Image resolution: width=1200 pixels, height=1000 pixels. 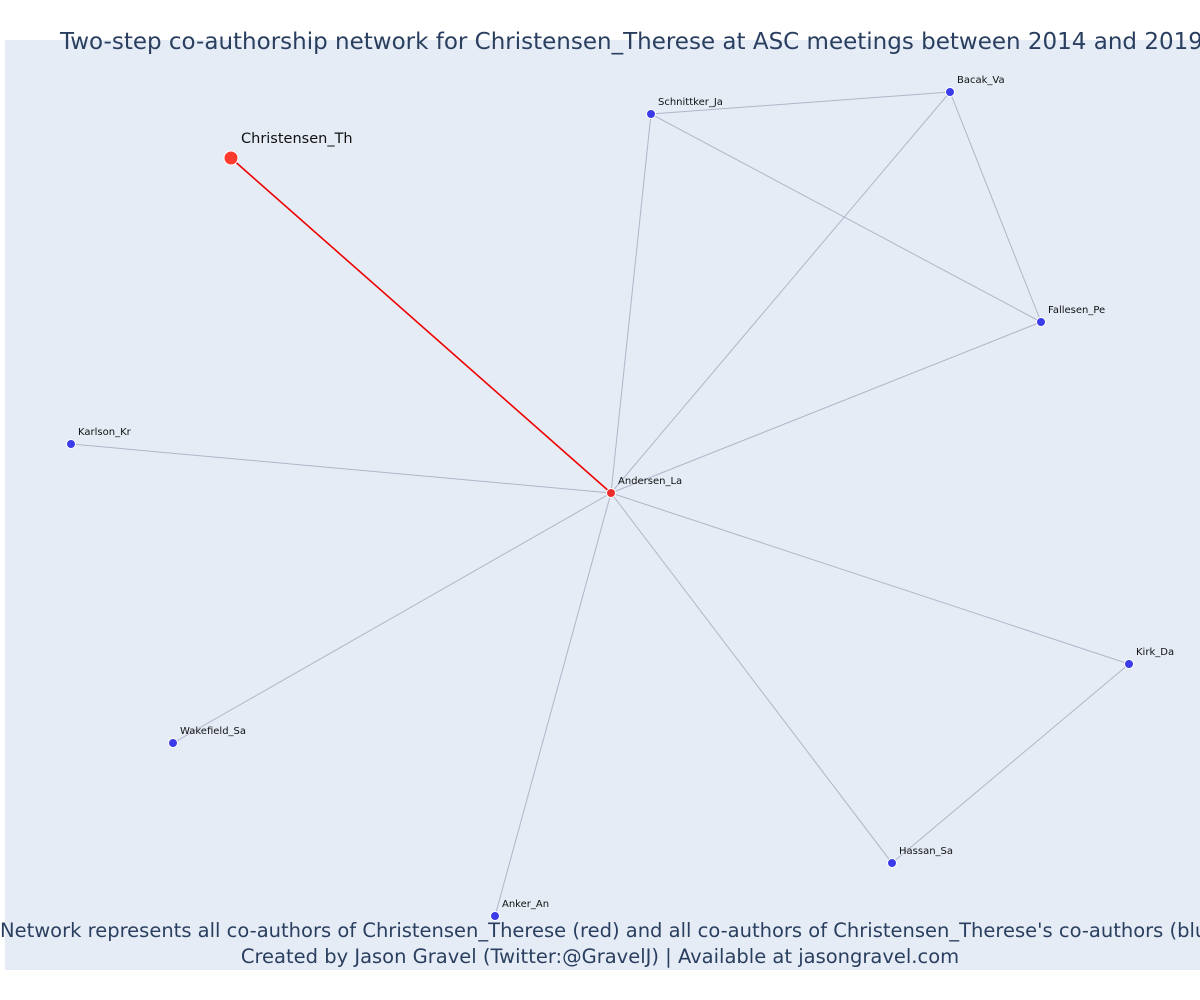 What do you see at coordinates (392, 618) in the screenshot?
I see `edge-andersen-la-wakefield-sa` at bounding box center [392, 618].